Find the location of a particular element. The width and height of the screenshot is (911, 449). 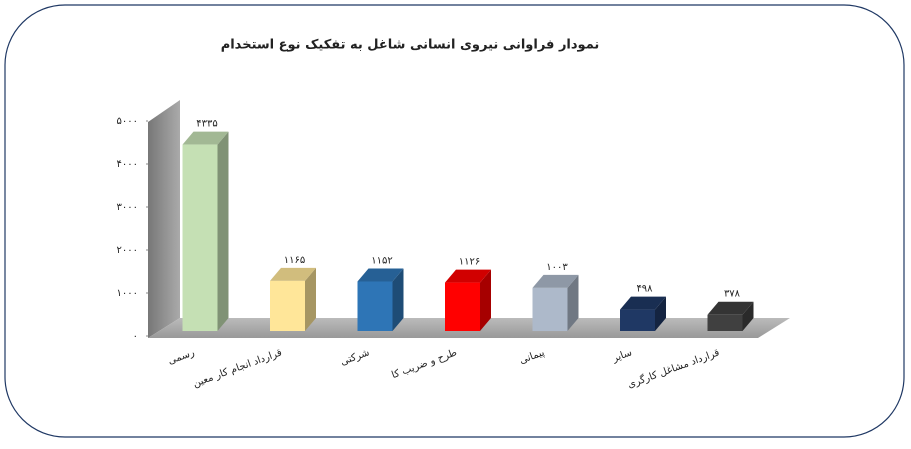

y-tick-label: ۱۰۰۰ is located at coordinates (127, 293).